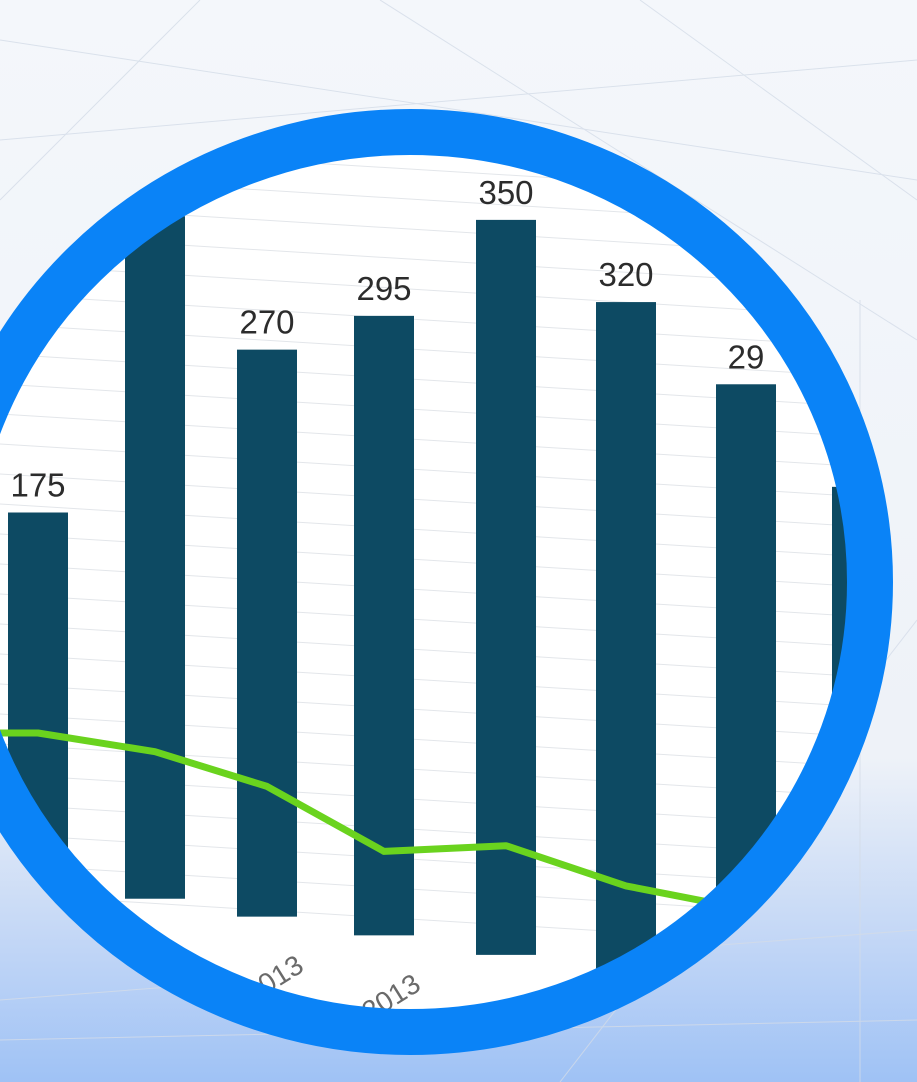  Describe the element at coordinates (505, 192) in the screenshot. I see `bar-value-label: 350` at that location.